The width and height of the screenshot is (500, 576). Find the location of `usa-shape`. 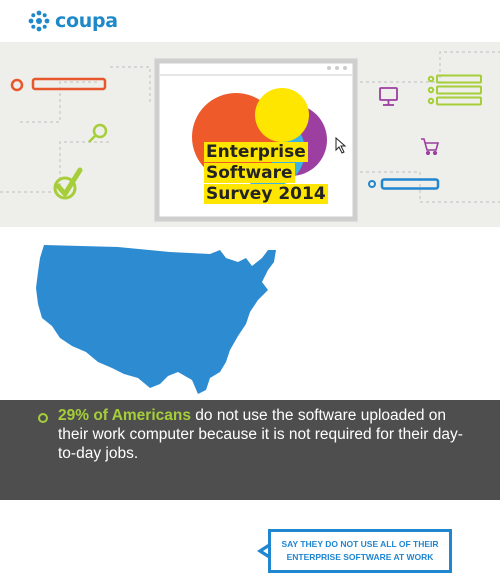

usa-shape is located at coordinates (156, 319).